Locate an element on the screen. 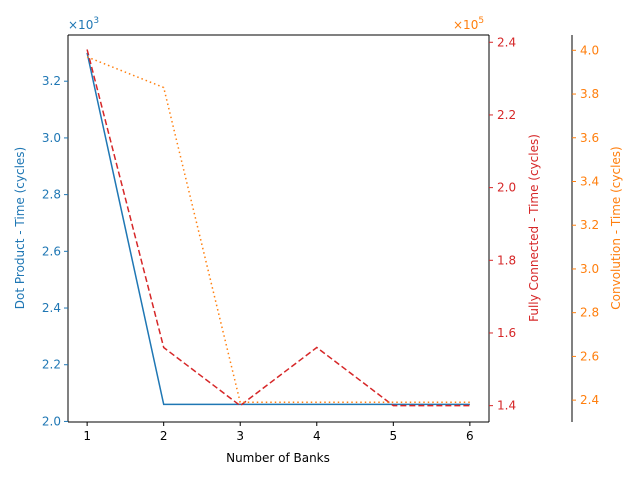  right2-tick-label: 2.4 is located at coordinates (589, 400).